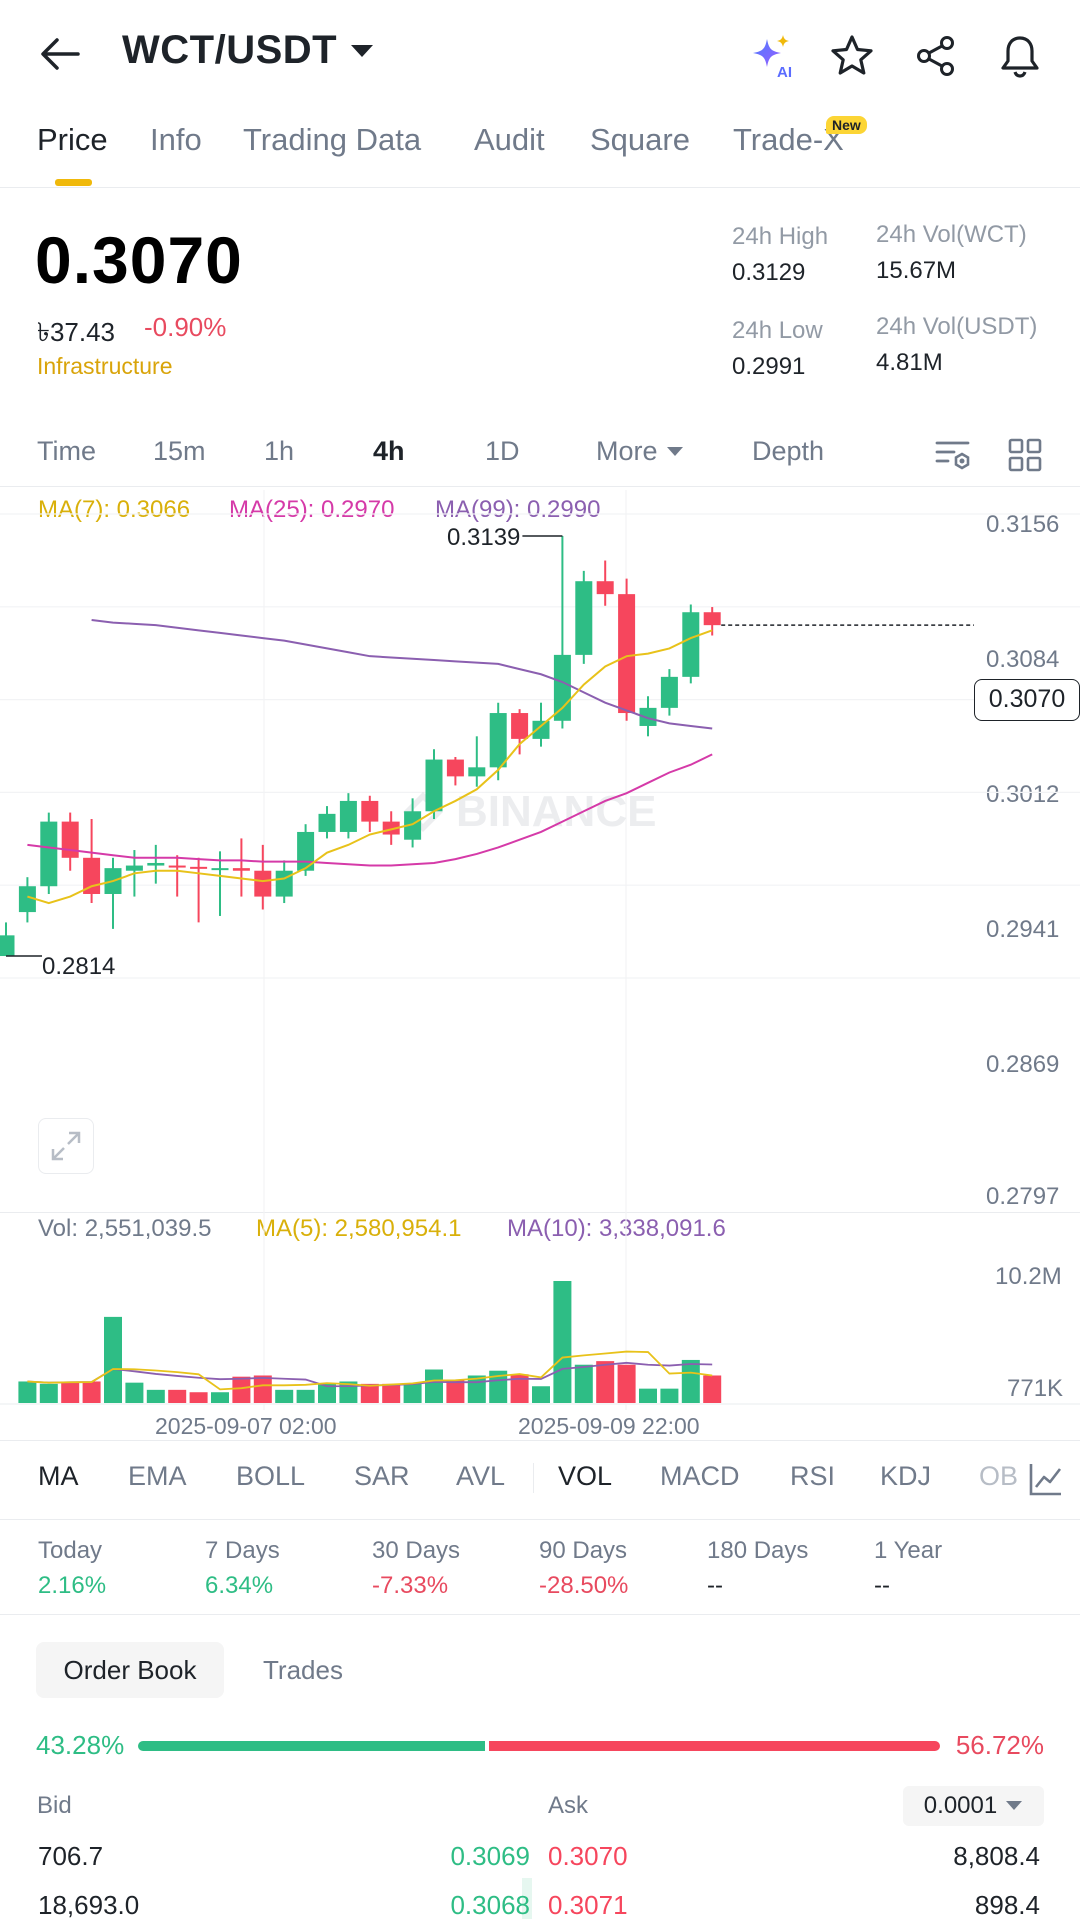  Describe the element at coordinates (72, 139) in the screenshot. I see `tab-price: Price` at that location.